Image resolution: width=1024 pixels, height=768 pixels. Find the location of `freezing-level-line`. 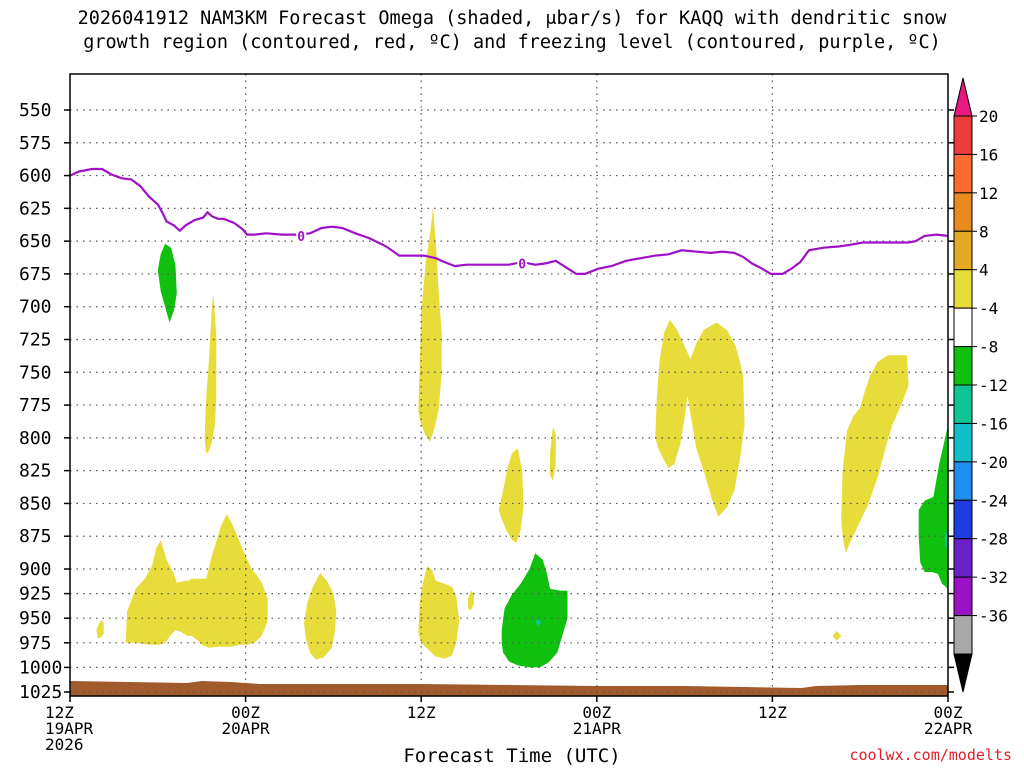

freezing-level-line is located at coordinates (509, 221).